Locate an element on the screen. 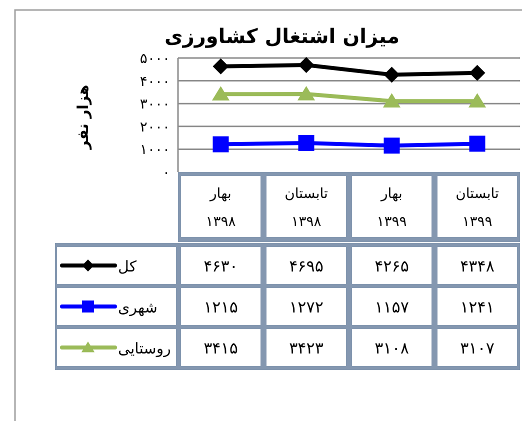 This screenshot has height=421, width=522. data-label: ۴۶۹۵ is located at coordinates (306, 266).